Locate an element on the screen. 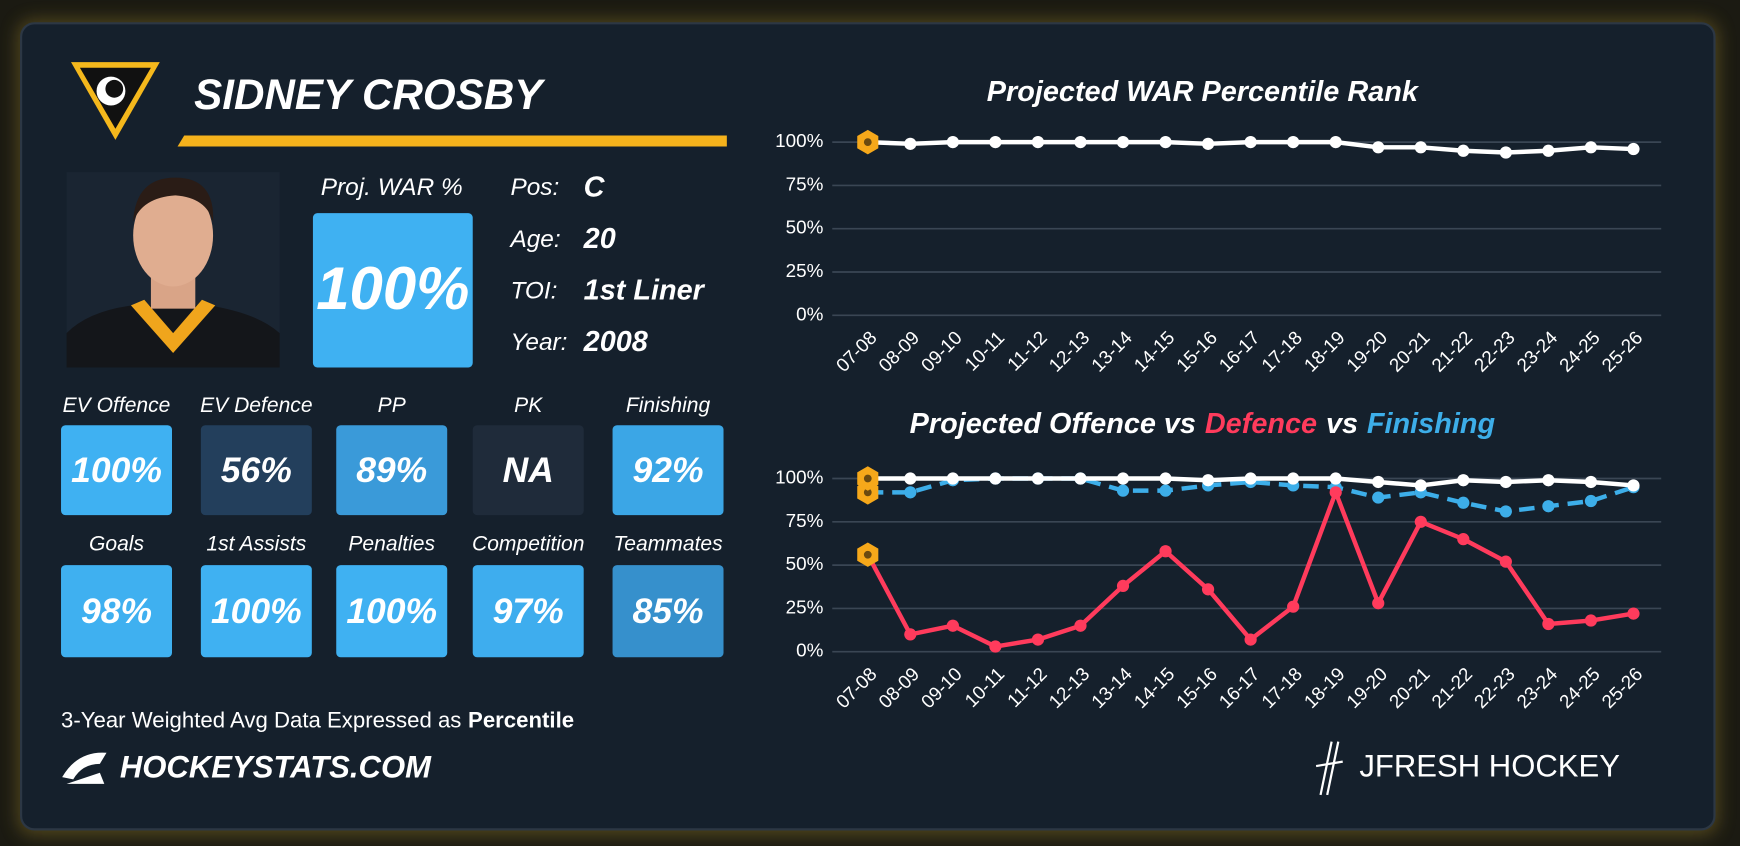  war-box is located at coordinates (392, 290).